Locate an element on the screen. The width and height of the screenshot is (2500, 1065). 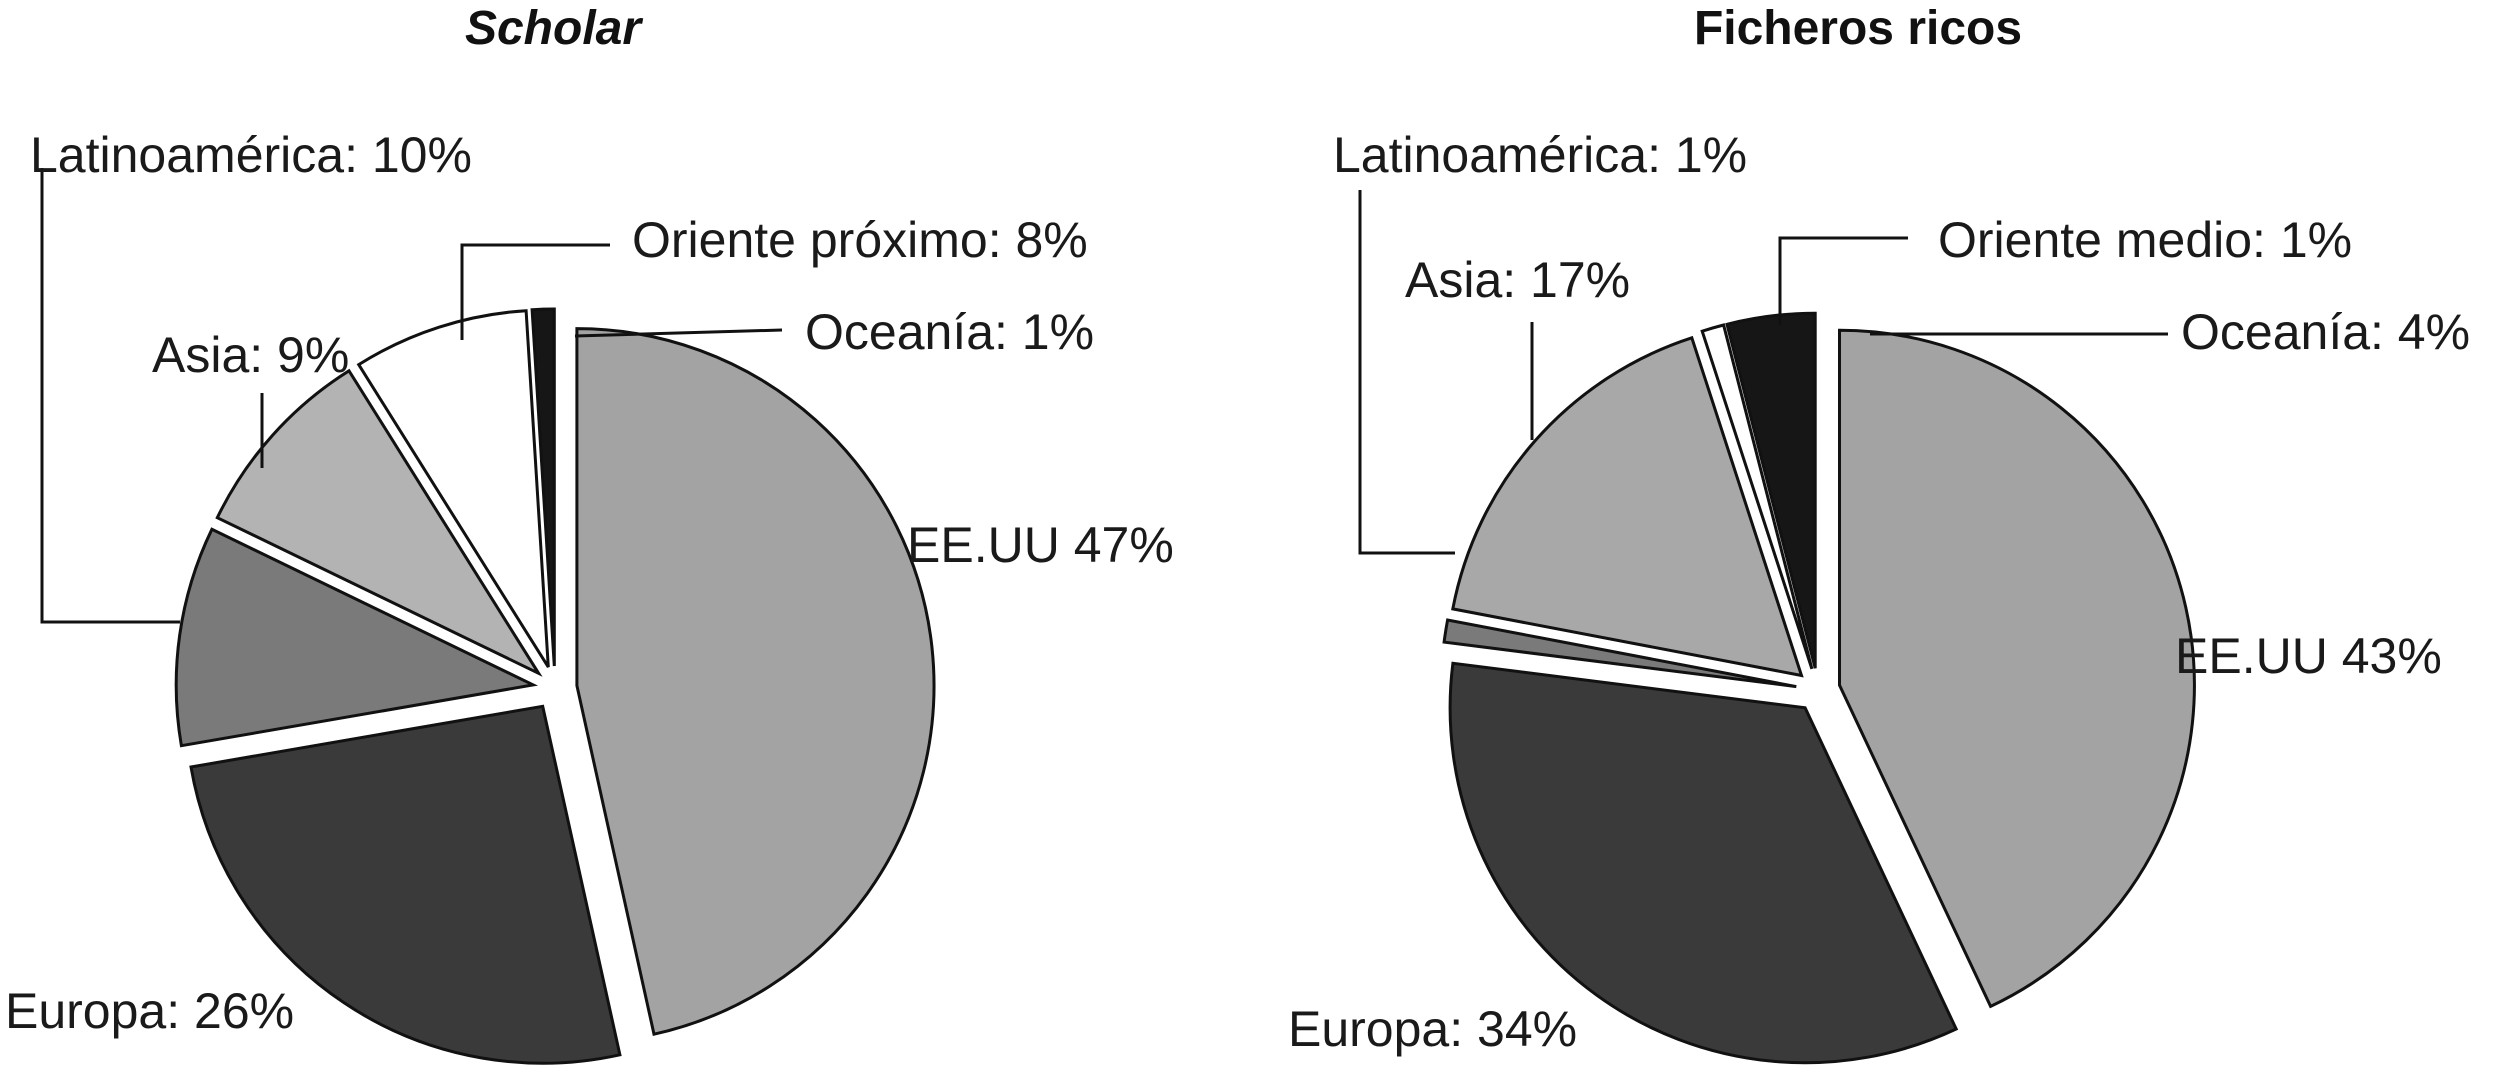
chart-title: Scholar is located at coordinates (554, 28).